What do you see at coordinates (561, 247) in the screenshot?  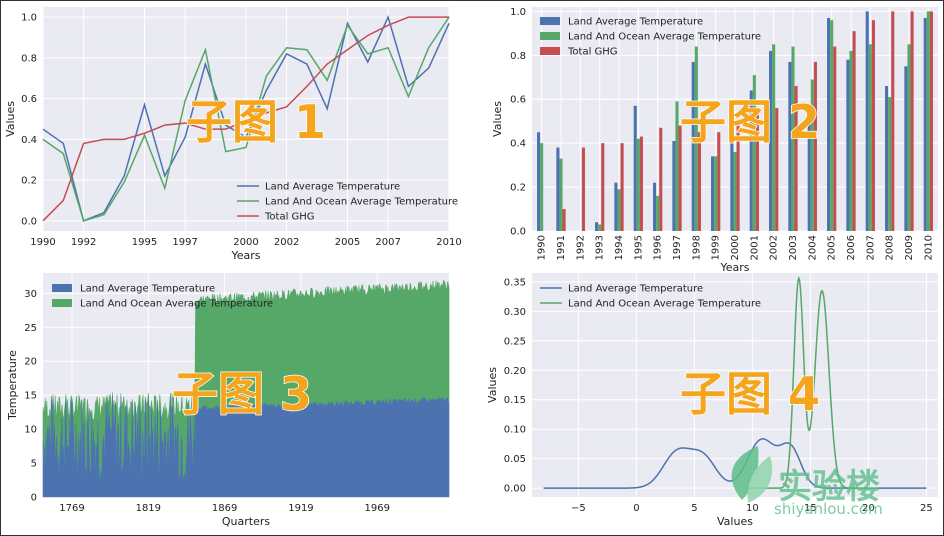 I see `chart2-xtick-1: 1991` at bounding box center [561, 247].